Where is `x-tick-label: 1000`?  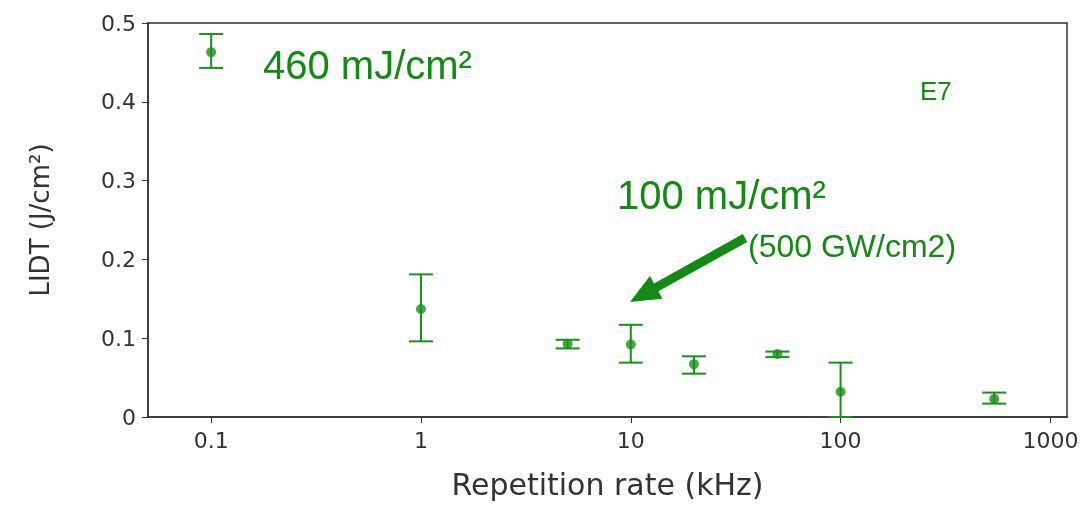 x-tick-label: 1000 is located at coordinates (1050, 440).